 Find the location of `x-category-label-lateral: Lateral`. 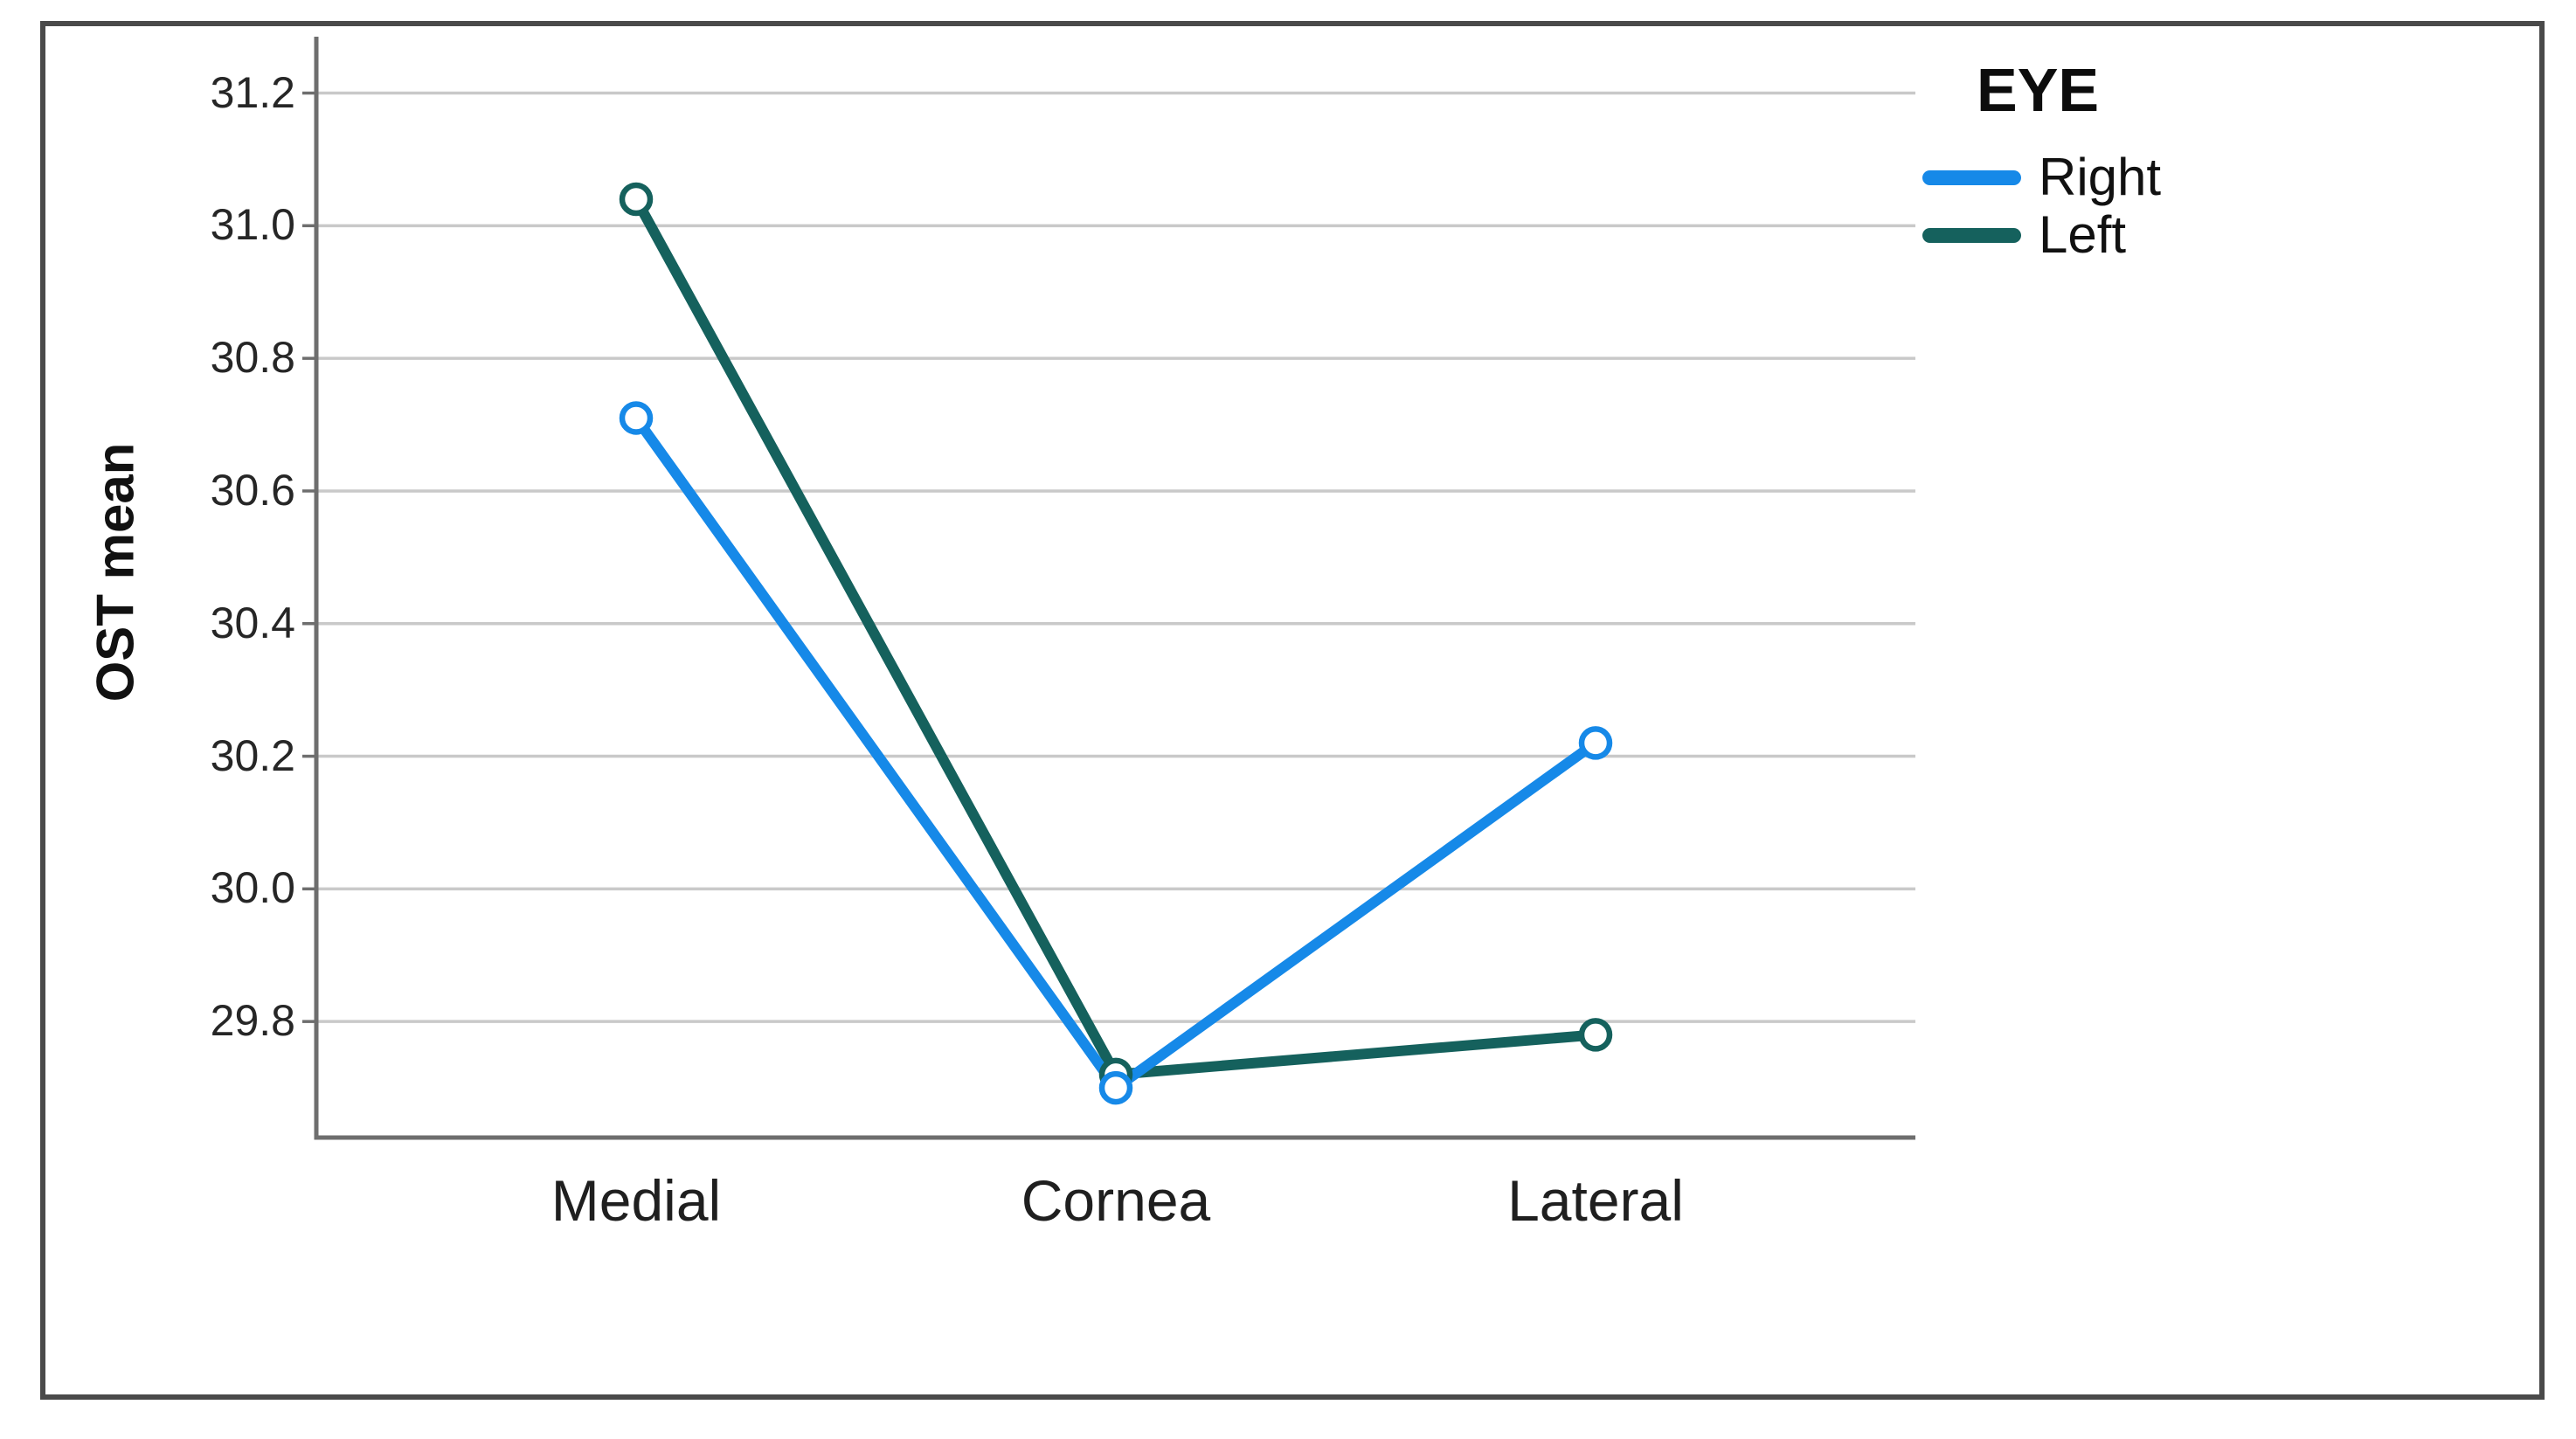

x-category-label-lateral: Lateral is located at coordinates (1595, 1200).